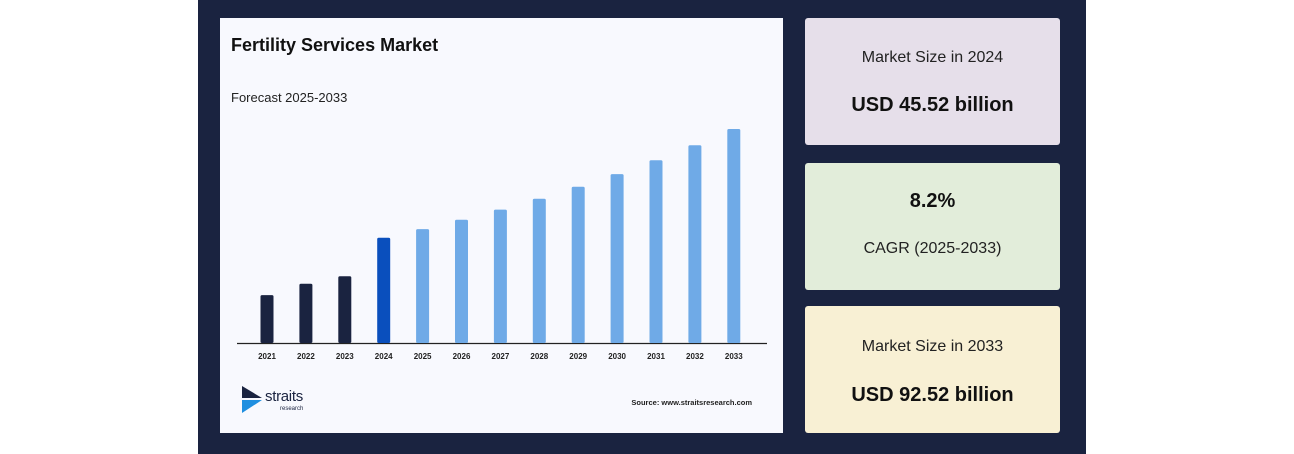  I want to click on bar-2026, so click(461, 281).